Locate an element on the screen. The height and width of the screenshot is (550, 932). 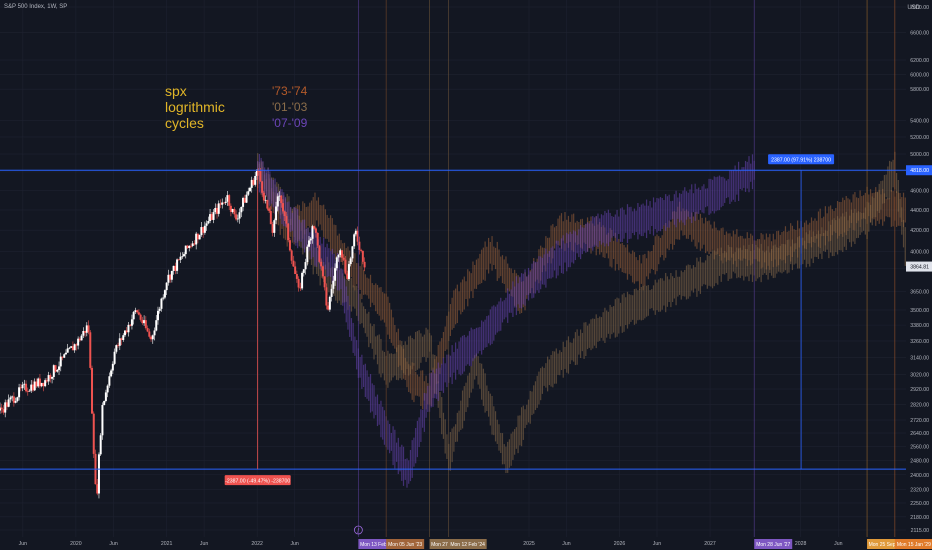
price-tick-label: 6600.00 is located at coordinates (919, 34).